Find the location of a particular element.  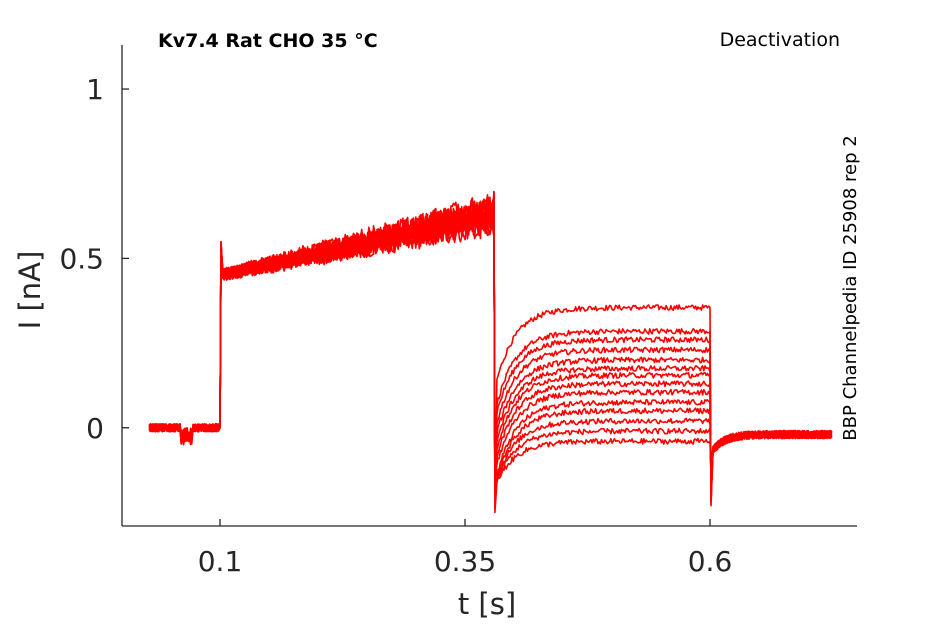

x-tick-label: 0.6 is located at coordinates (710, 561).